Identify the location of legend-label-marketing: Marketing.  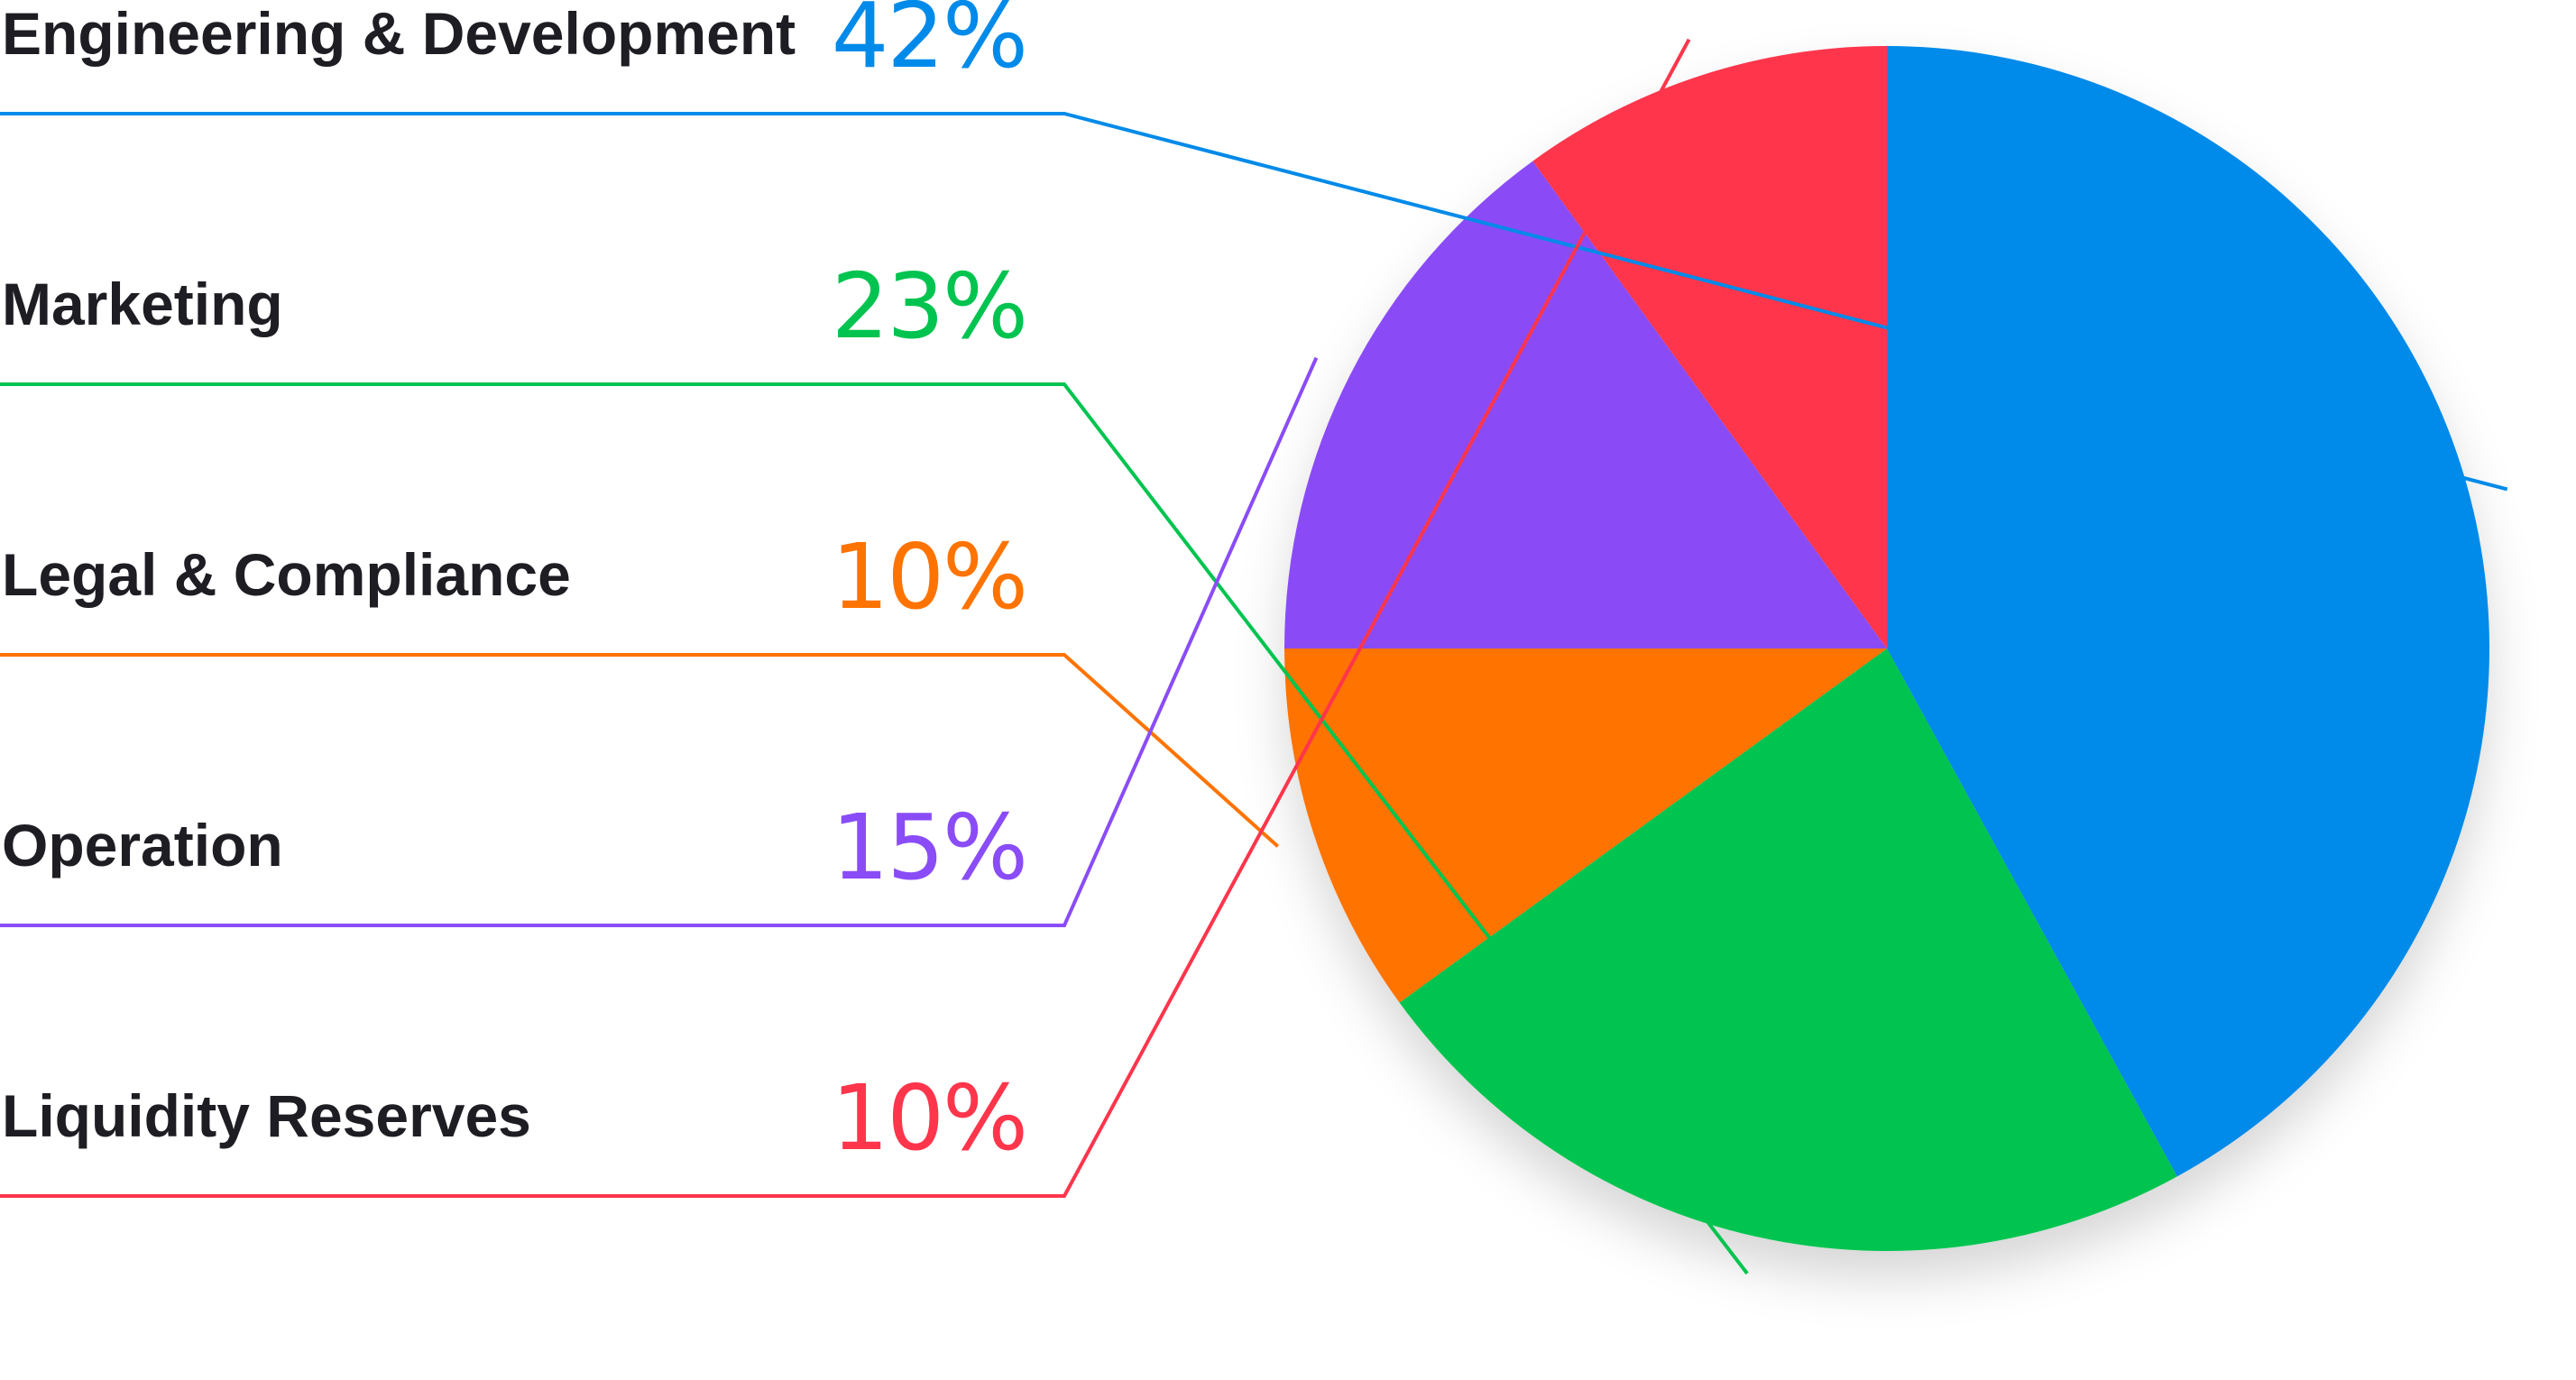
(143, 304).